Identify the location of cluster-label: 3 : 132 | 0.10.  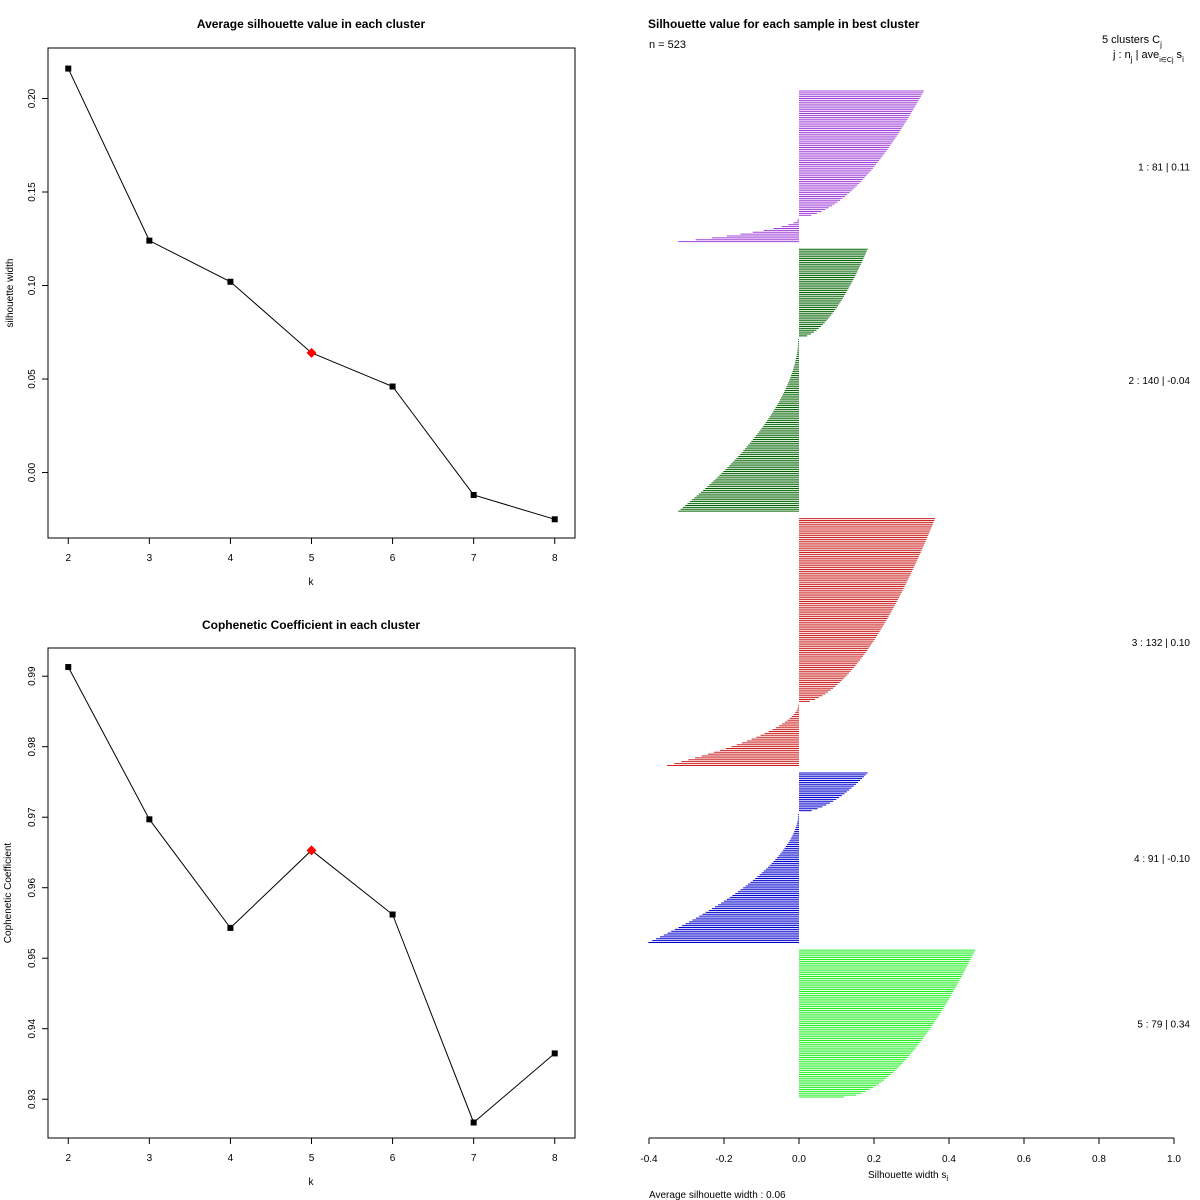
(1161, 643).